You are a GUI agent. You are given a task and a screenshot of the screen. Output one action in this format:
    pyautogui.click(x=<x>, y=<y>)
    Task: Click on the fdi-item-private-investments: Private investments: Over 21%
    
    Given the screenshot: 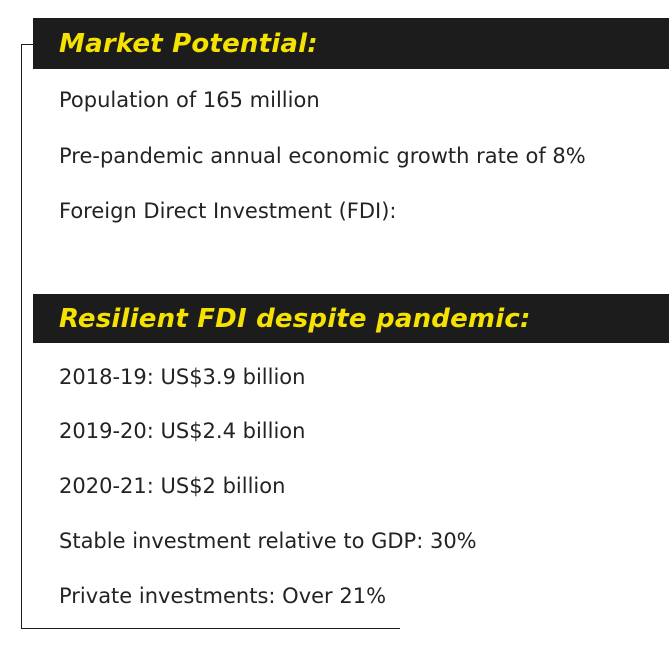 What is the action you would take?
    pyautogui.click(x=223, y=596)
    